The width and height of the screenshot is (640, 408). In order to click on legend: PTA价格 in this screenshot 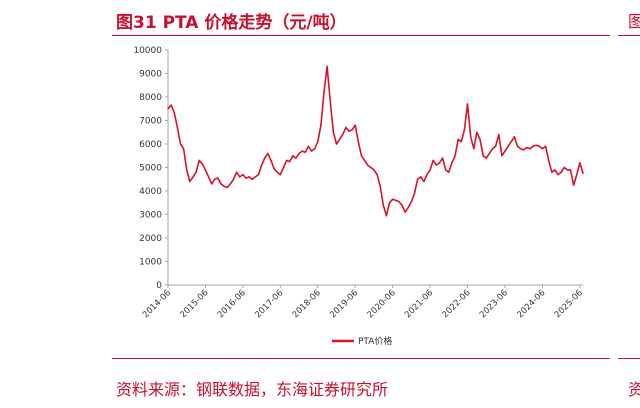, I will do `click(362, 341)`.